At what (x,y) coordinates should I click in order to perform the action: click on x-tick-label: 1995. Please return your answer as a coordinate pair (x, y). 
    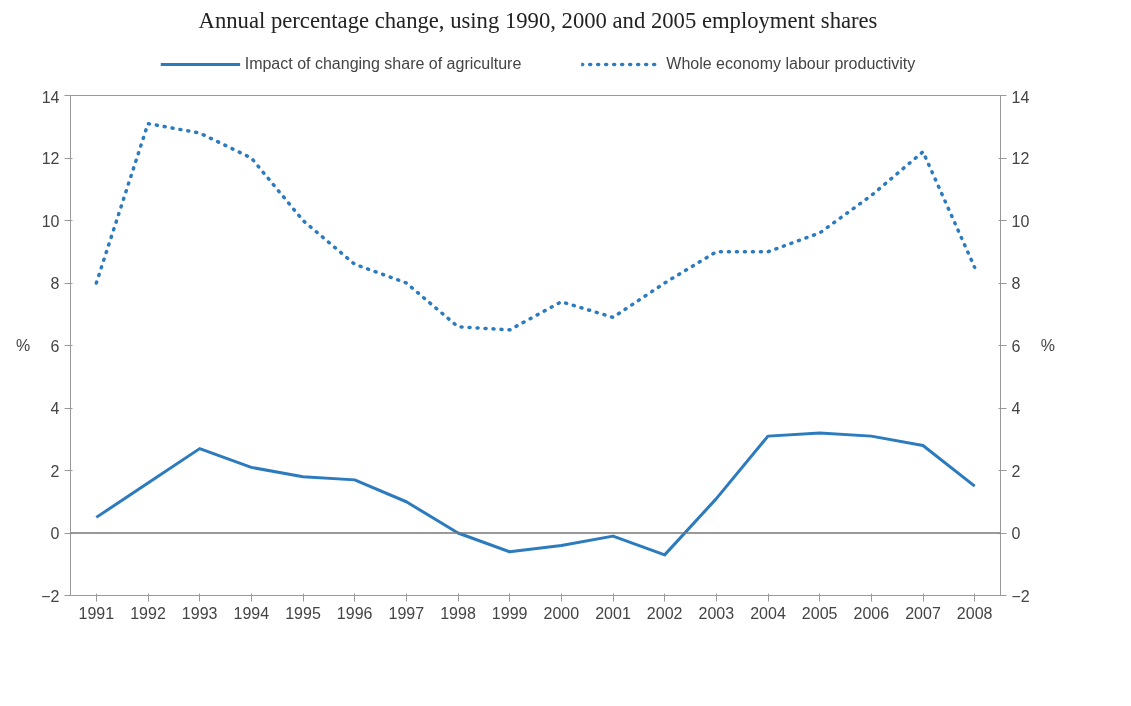
    Looking at the image, I should click on (303, 613).